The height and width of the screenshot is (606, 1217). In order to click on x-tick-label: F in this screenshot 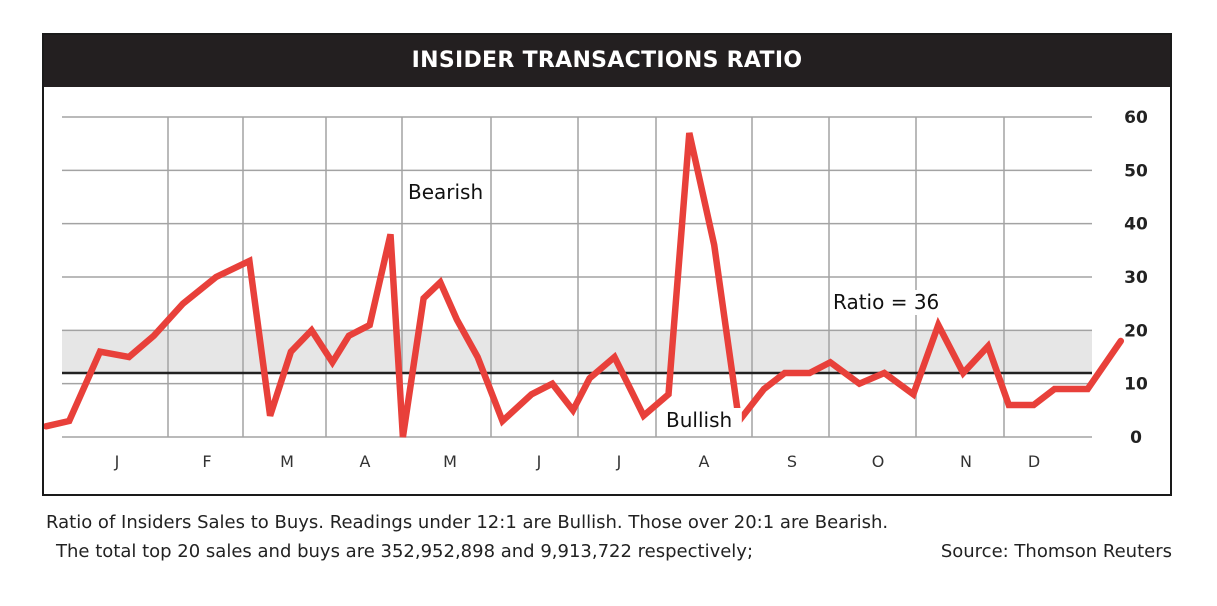, I will do `click(206, 461)`.